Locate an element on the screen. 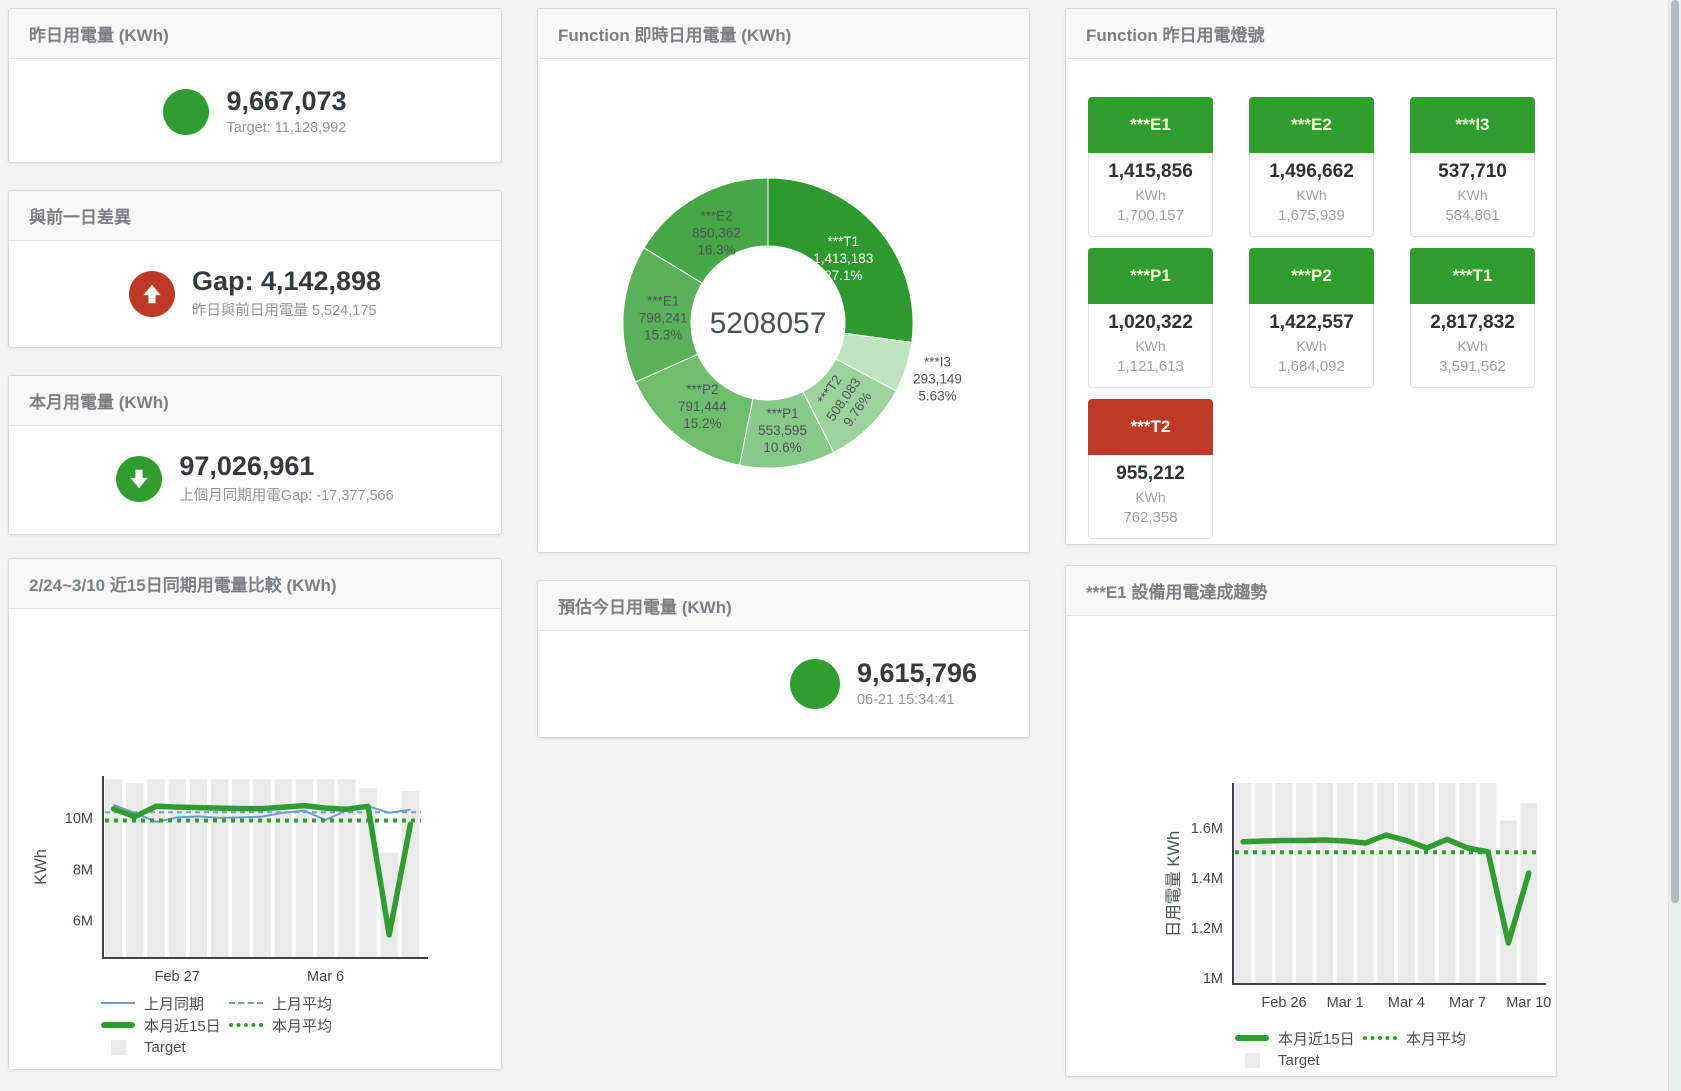 Image resolution: width=1681 pixels, height=1091 pixels. tile-value: 2,817,832 is located at coordinates (1472, 322).